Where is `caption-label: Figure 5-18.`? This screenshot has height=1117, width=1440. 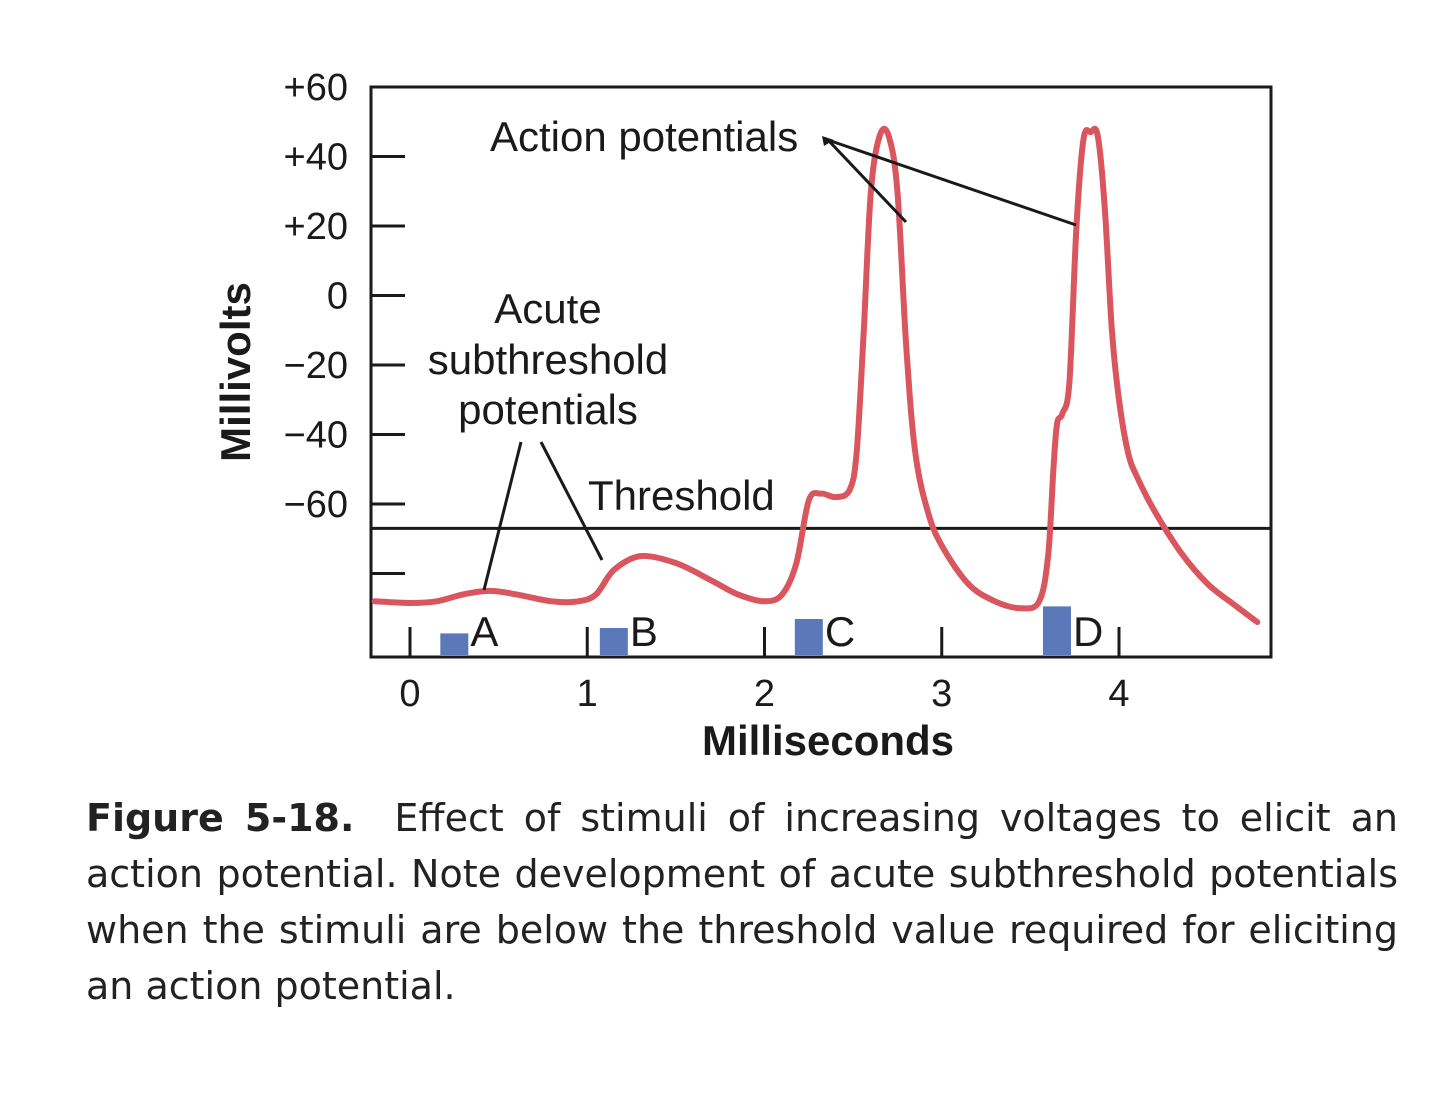 caption-label: Figure 5-18. is located at coordinates (220, 818).